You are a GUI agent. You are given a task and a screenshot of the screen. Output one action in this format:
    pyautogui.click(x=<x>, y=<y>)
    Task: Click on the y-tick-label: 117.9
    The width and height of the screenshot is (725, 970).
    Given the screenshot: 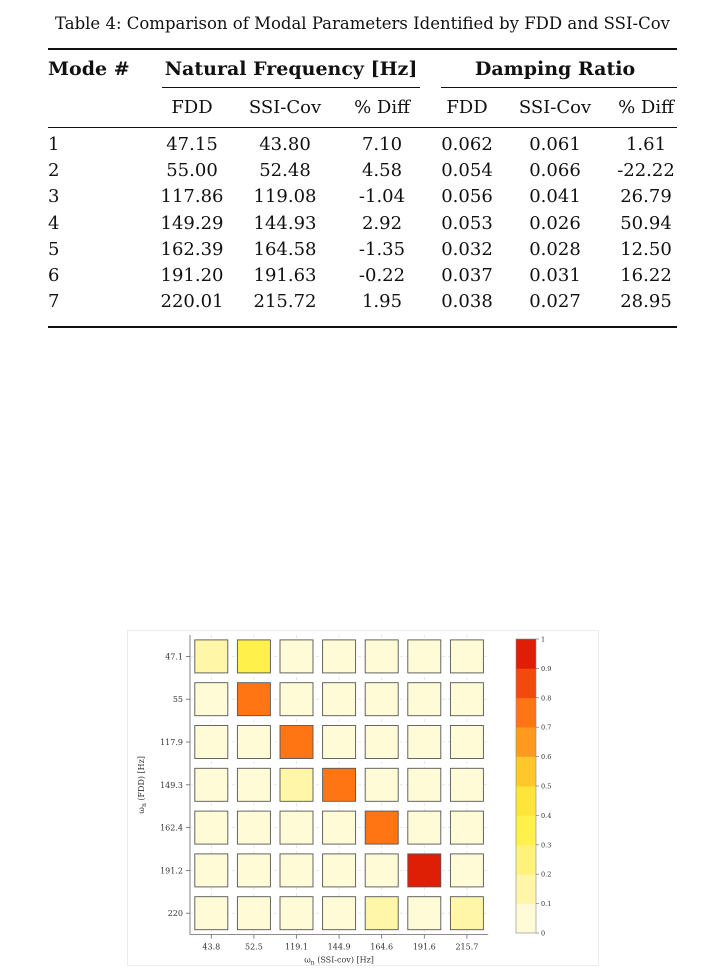 What is the action you would take?
    pyautogui.click(x=171, y=742)
    